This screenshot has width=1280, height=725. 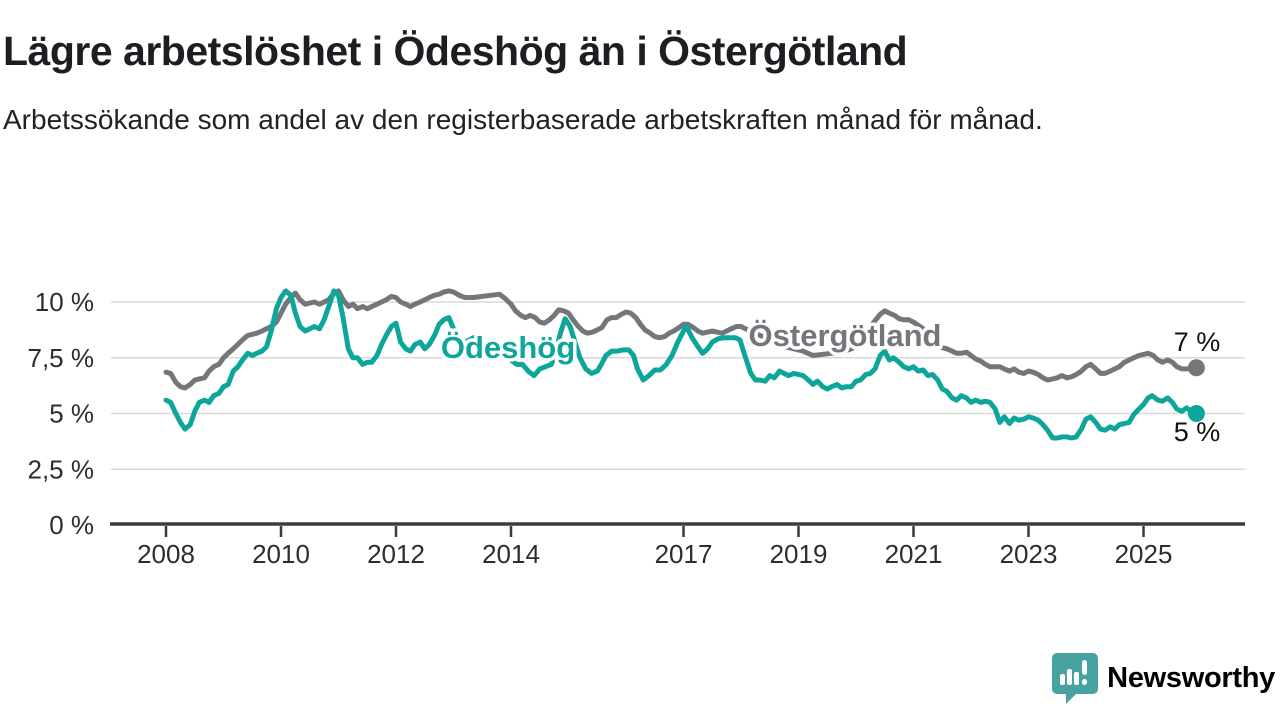 I want to click on series-label-ostergotland: Östergötland, so click(x=845, y=335).